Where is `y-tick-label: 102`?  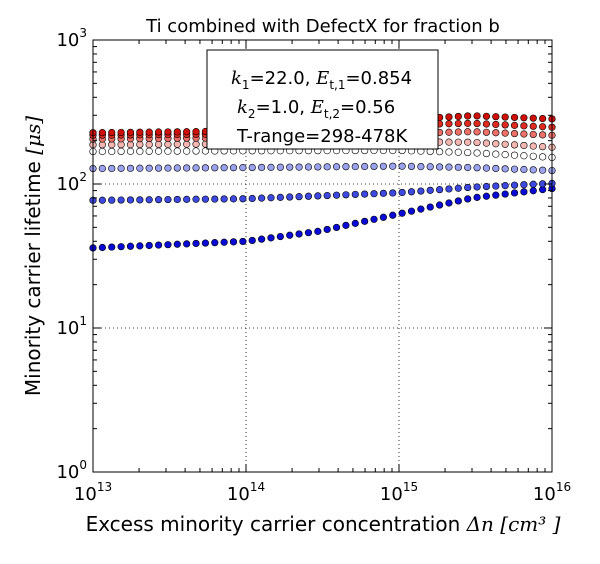
y-tick-label: 102 is located at coordinates (71, 182).